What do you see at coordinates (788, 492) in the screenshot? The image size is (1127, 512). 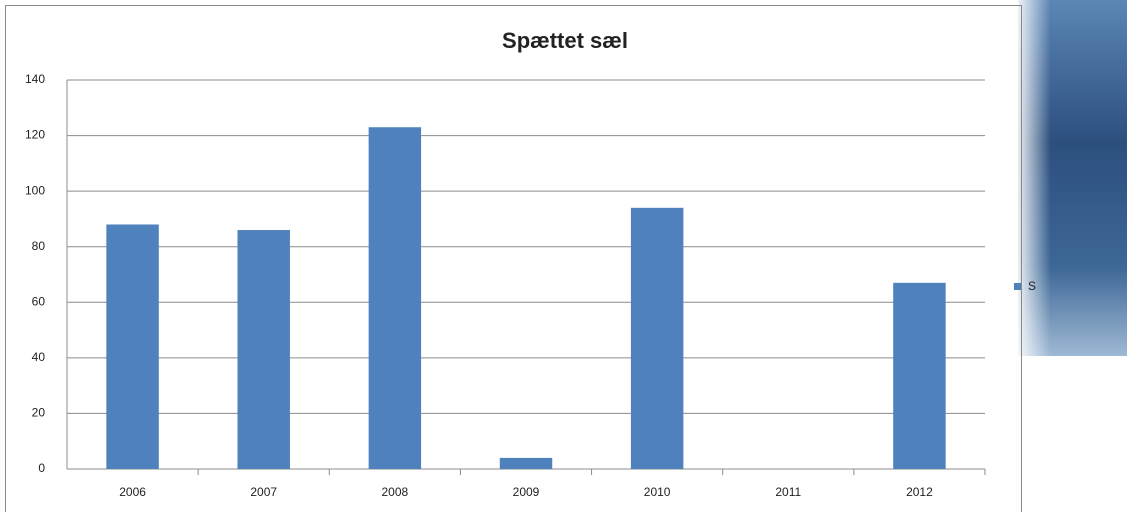 I see `x-tick-label: 2011` at bounding box center [788, 492].